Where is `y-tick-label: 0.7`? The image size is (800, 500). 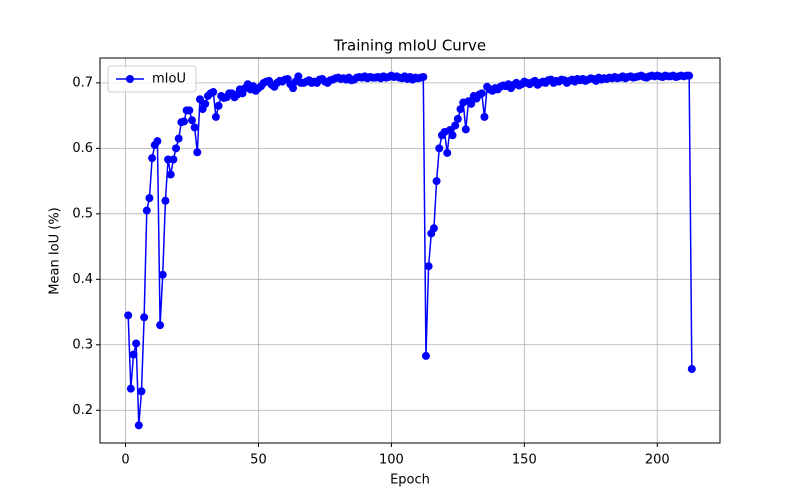
y-tick-label: 0.7 is located at coordinates (82, 82).